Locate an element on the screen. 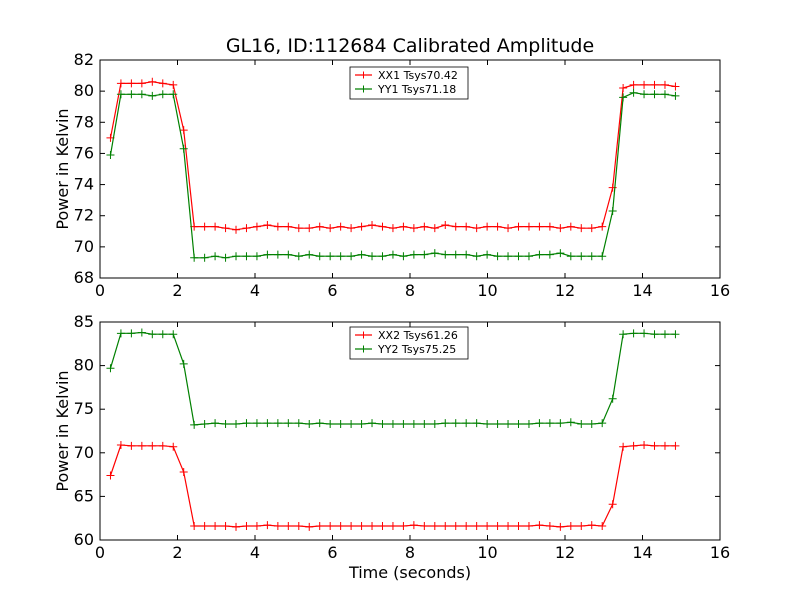 This screenshot has height=600, width=800. legend-box is located at coordinates (409, 343).